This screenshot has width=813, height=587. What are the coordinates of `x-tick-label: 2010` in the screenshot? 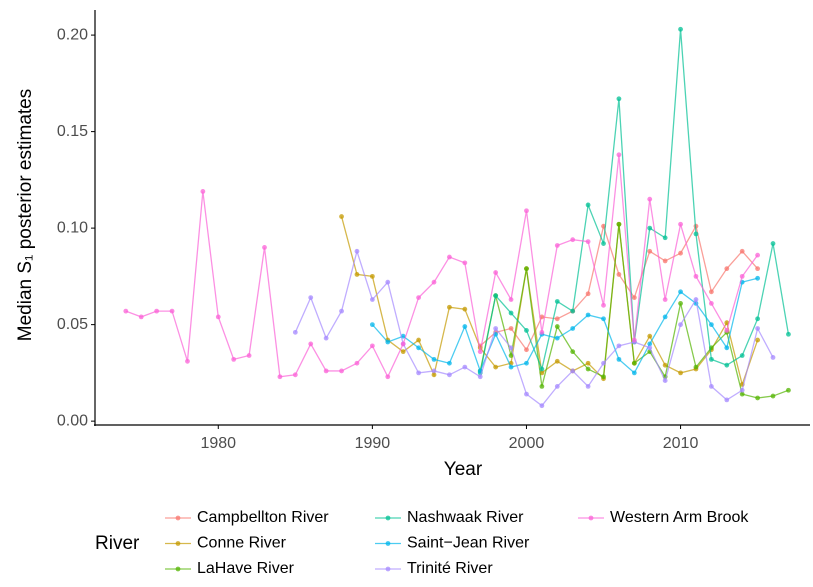 It's located at (681, 443).